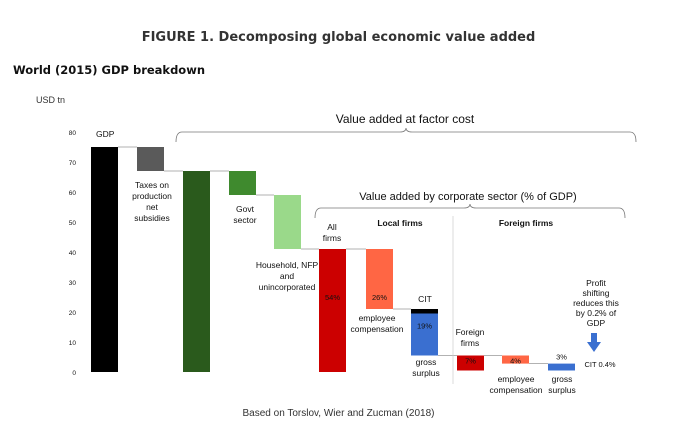 The image size is (677, 434). What do you see at coordinates (470, 343) in the screenshot?
I see `bar-label-foreign_firms-line-1: firms` at bounding box center [470, 343].